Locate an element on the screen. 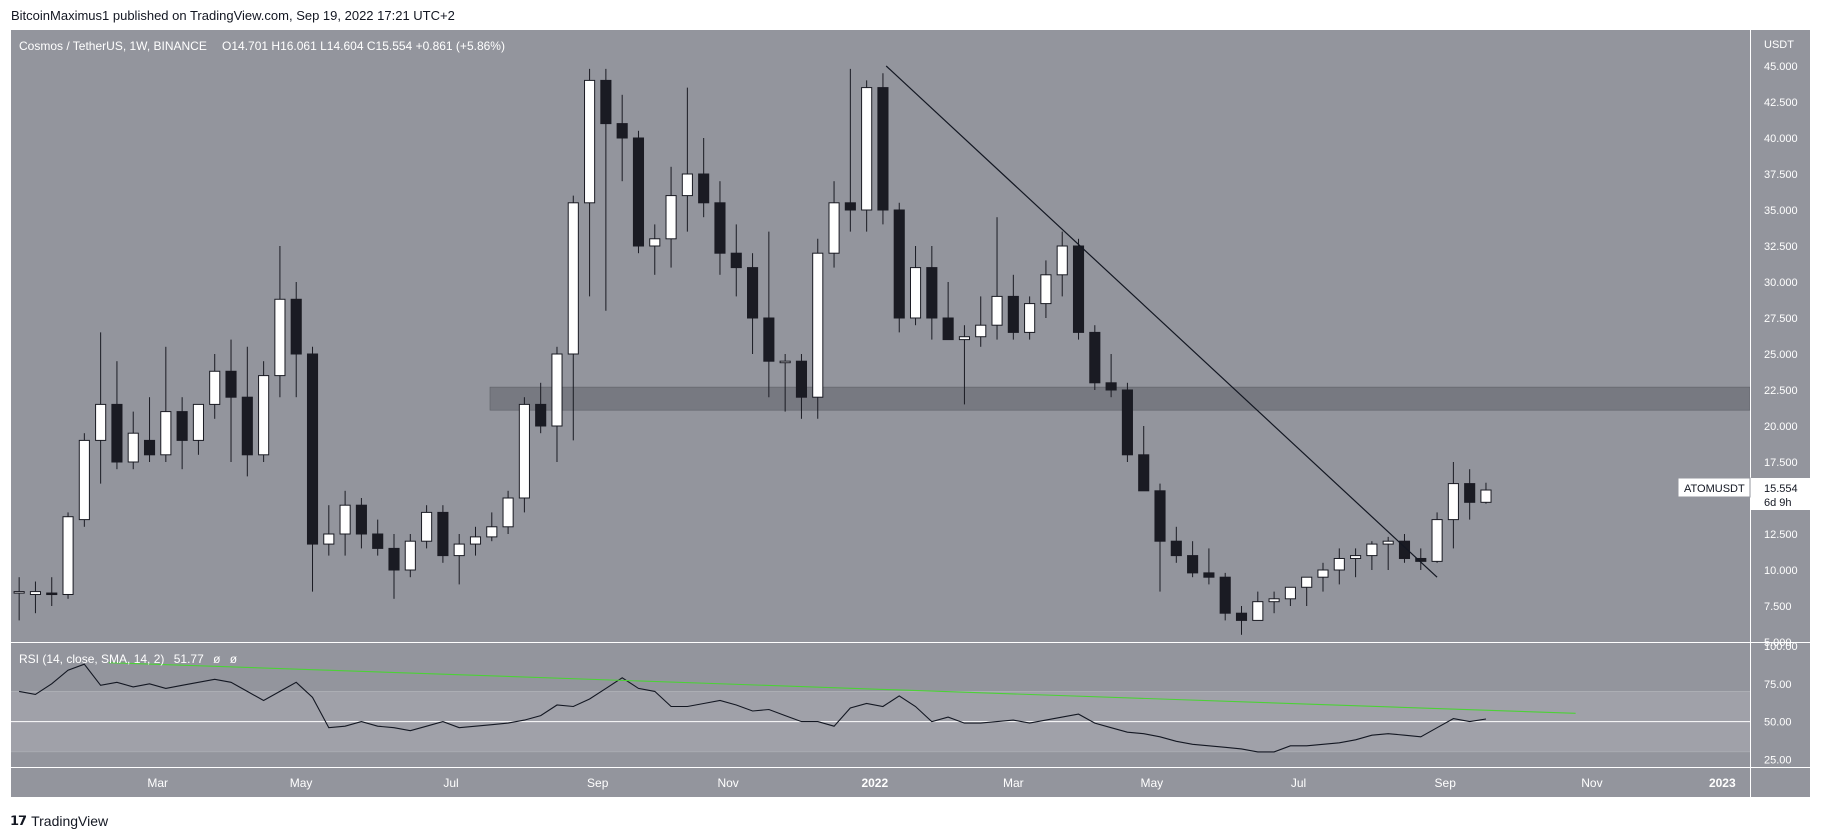 The width and height of the screenshot is (1824, 837). footer-logo: 𝟭𝟳 TradingView is located at coordinates (59, 821).